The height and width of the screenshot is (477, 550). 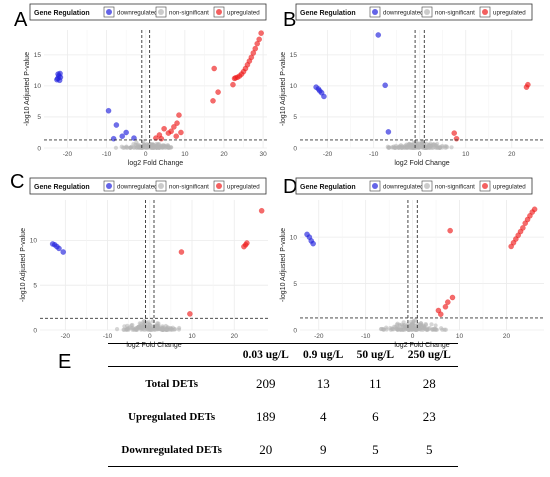 I want to click on table-cell: 11, so click(x=375, y=383).